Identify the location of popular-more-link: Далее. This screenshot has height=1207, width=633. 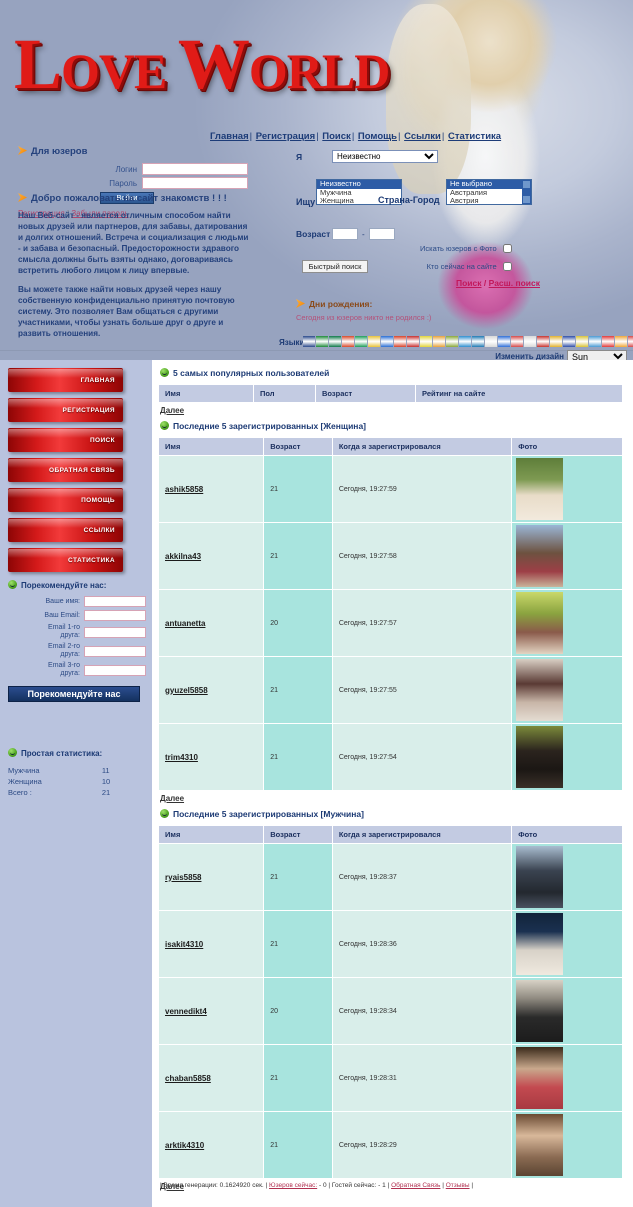
(172, 410).